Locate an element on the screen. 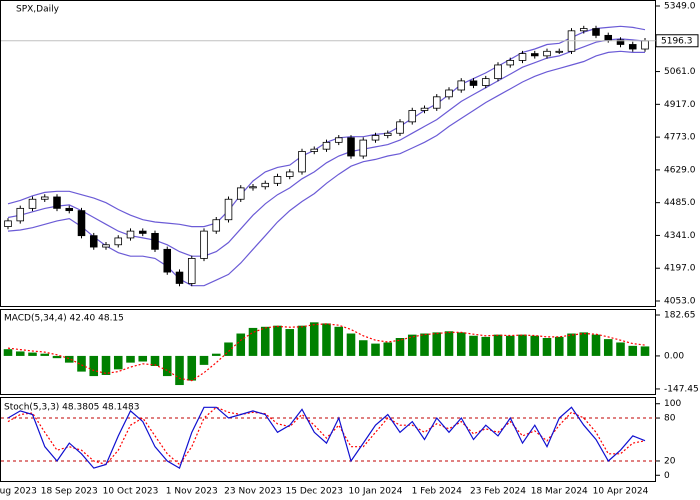  macd-signal is located at coordinates (326, 352).